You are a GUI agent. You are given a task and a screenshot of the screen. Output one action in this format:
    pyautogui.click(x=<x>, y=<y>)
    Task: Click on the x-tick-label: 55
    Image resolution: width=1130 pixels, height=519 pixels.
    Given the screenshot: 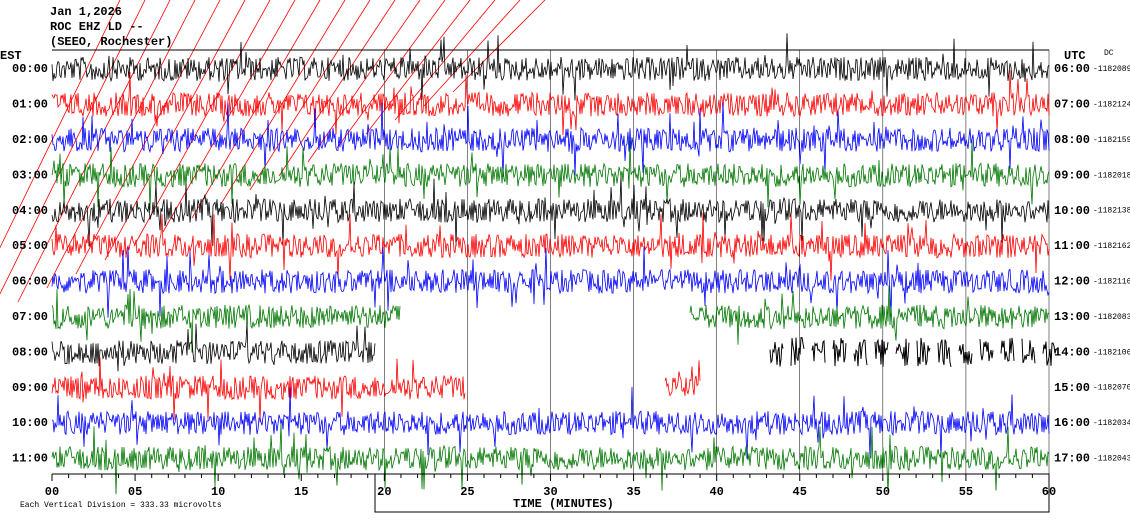 What is the action you would take?
    pyautogui.click(x=966, y=492)
    